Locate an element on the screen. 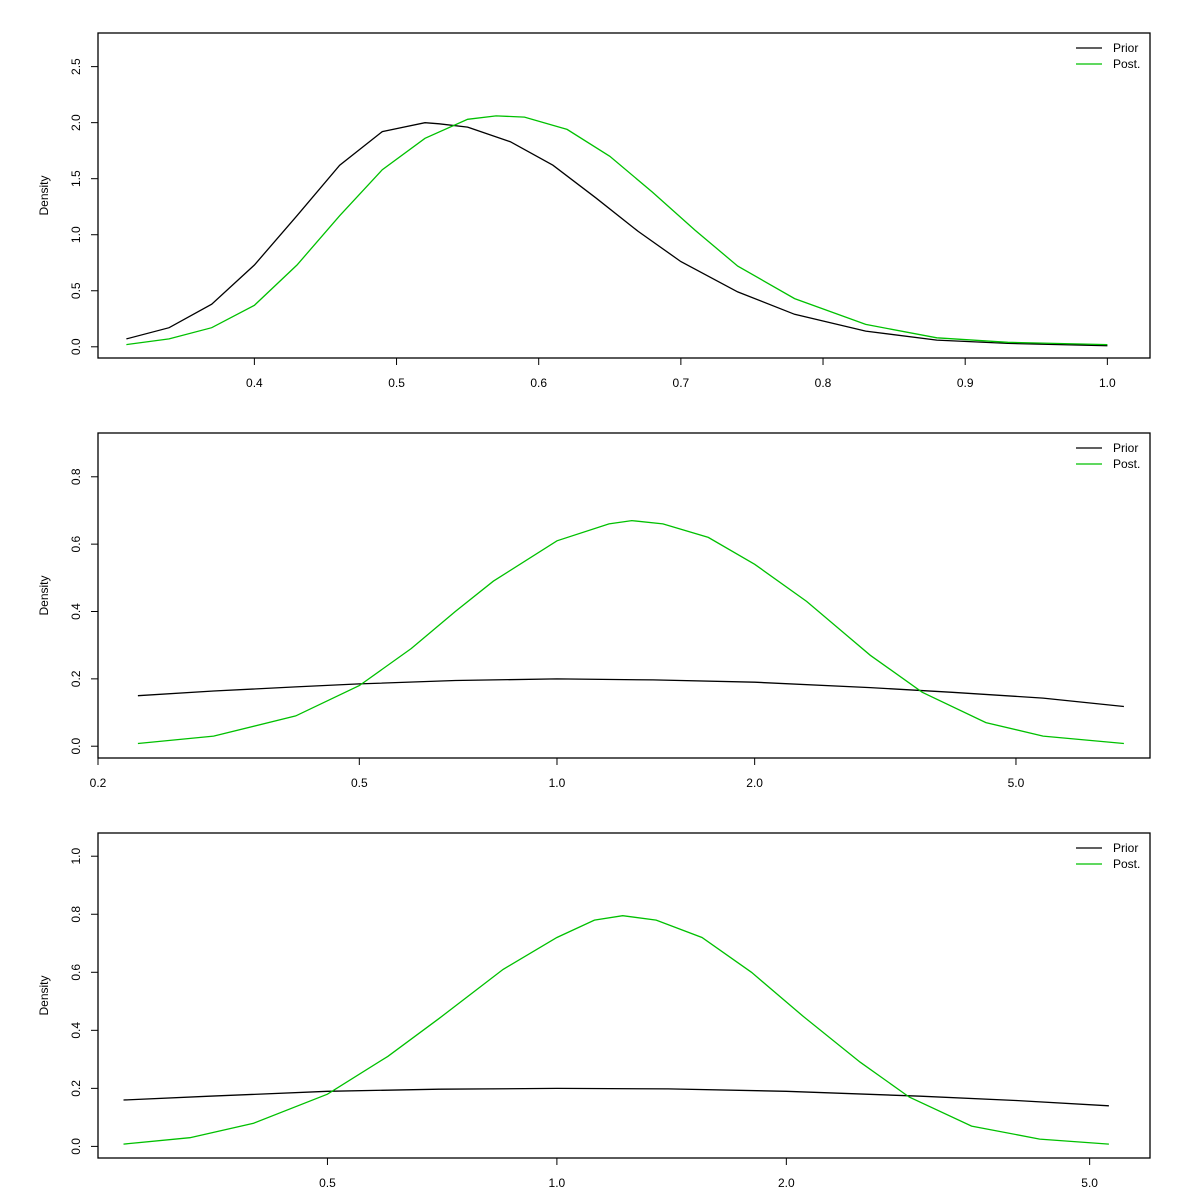 Image resolution: width=1200 pixels, height=1200 pixels. x-axis: 0.5 1.0 2.0 5.0 is located at coordinates (708, 1173).